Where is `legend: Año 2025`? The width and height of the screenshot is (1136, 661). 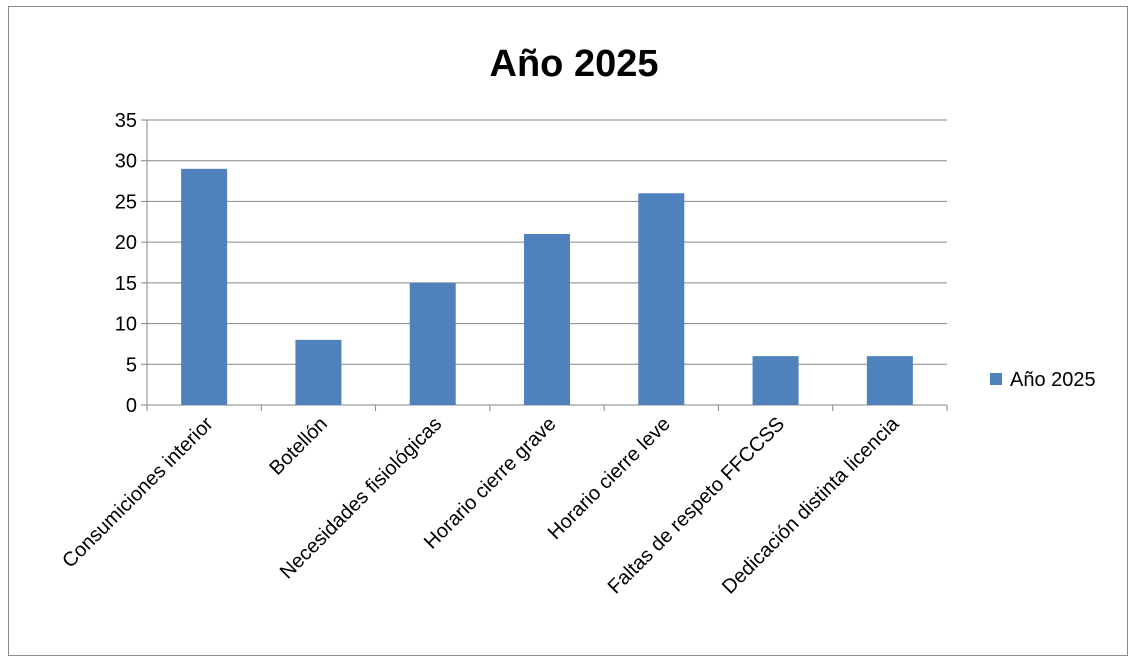
legend: Año 2025 is located at coordinates (1043, 380).